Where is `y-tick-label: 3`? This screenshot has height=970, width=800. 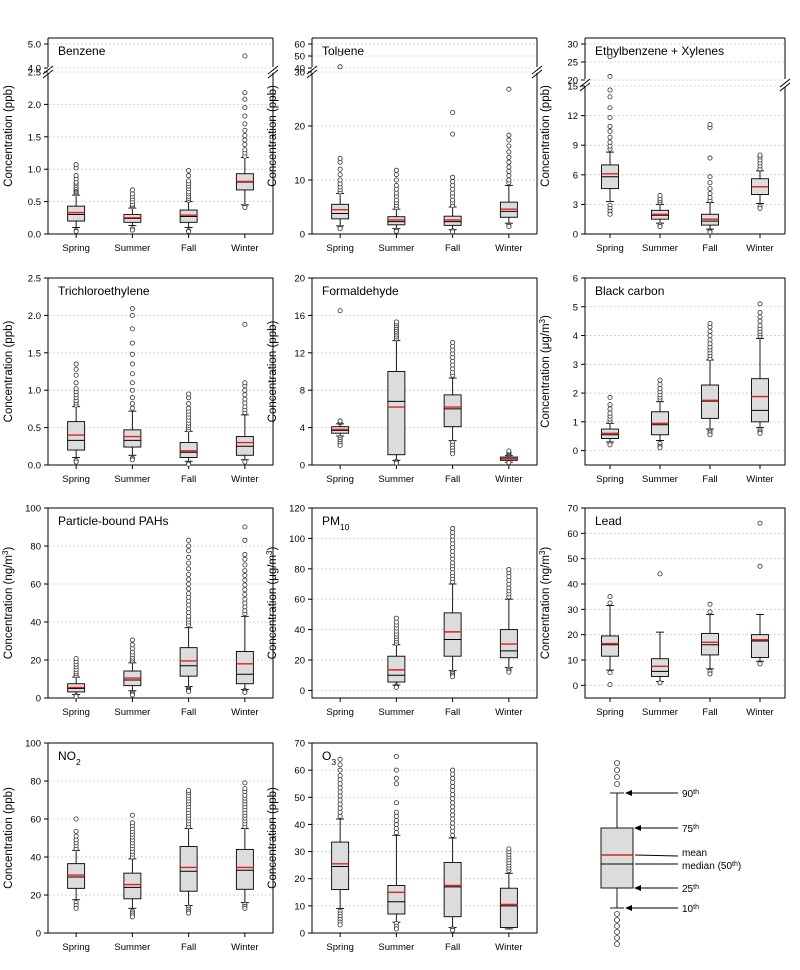 y-tick-label: 3 is located at coordinates (575, 365).